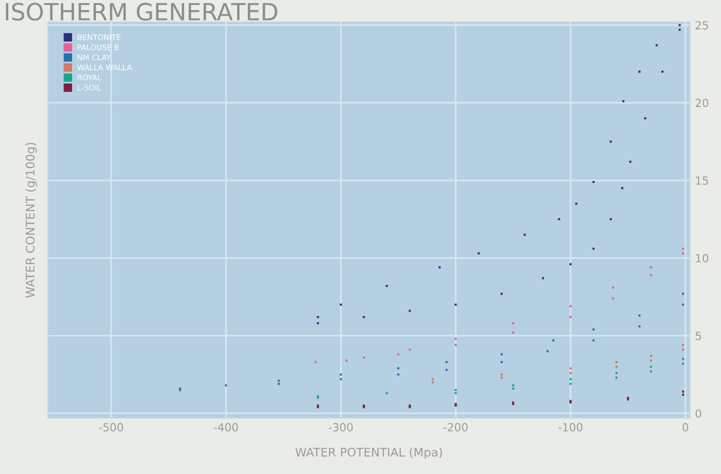 This screenshot has height=474, width=721. I want to click on y-tick-label: 5, so click(698, 336).